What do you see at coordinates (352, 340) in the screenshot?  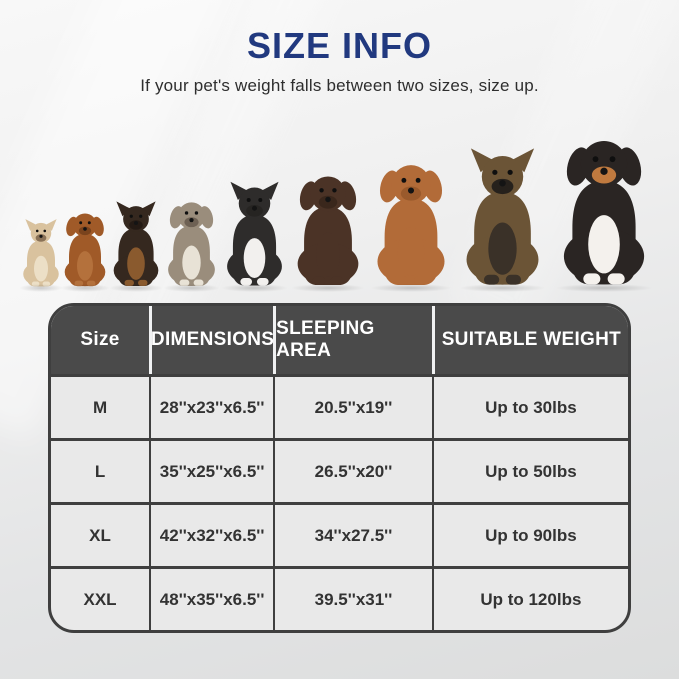 I see `column-header-sleeping-area: SLEEPING AREA` at bounding box center [352, 340].